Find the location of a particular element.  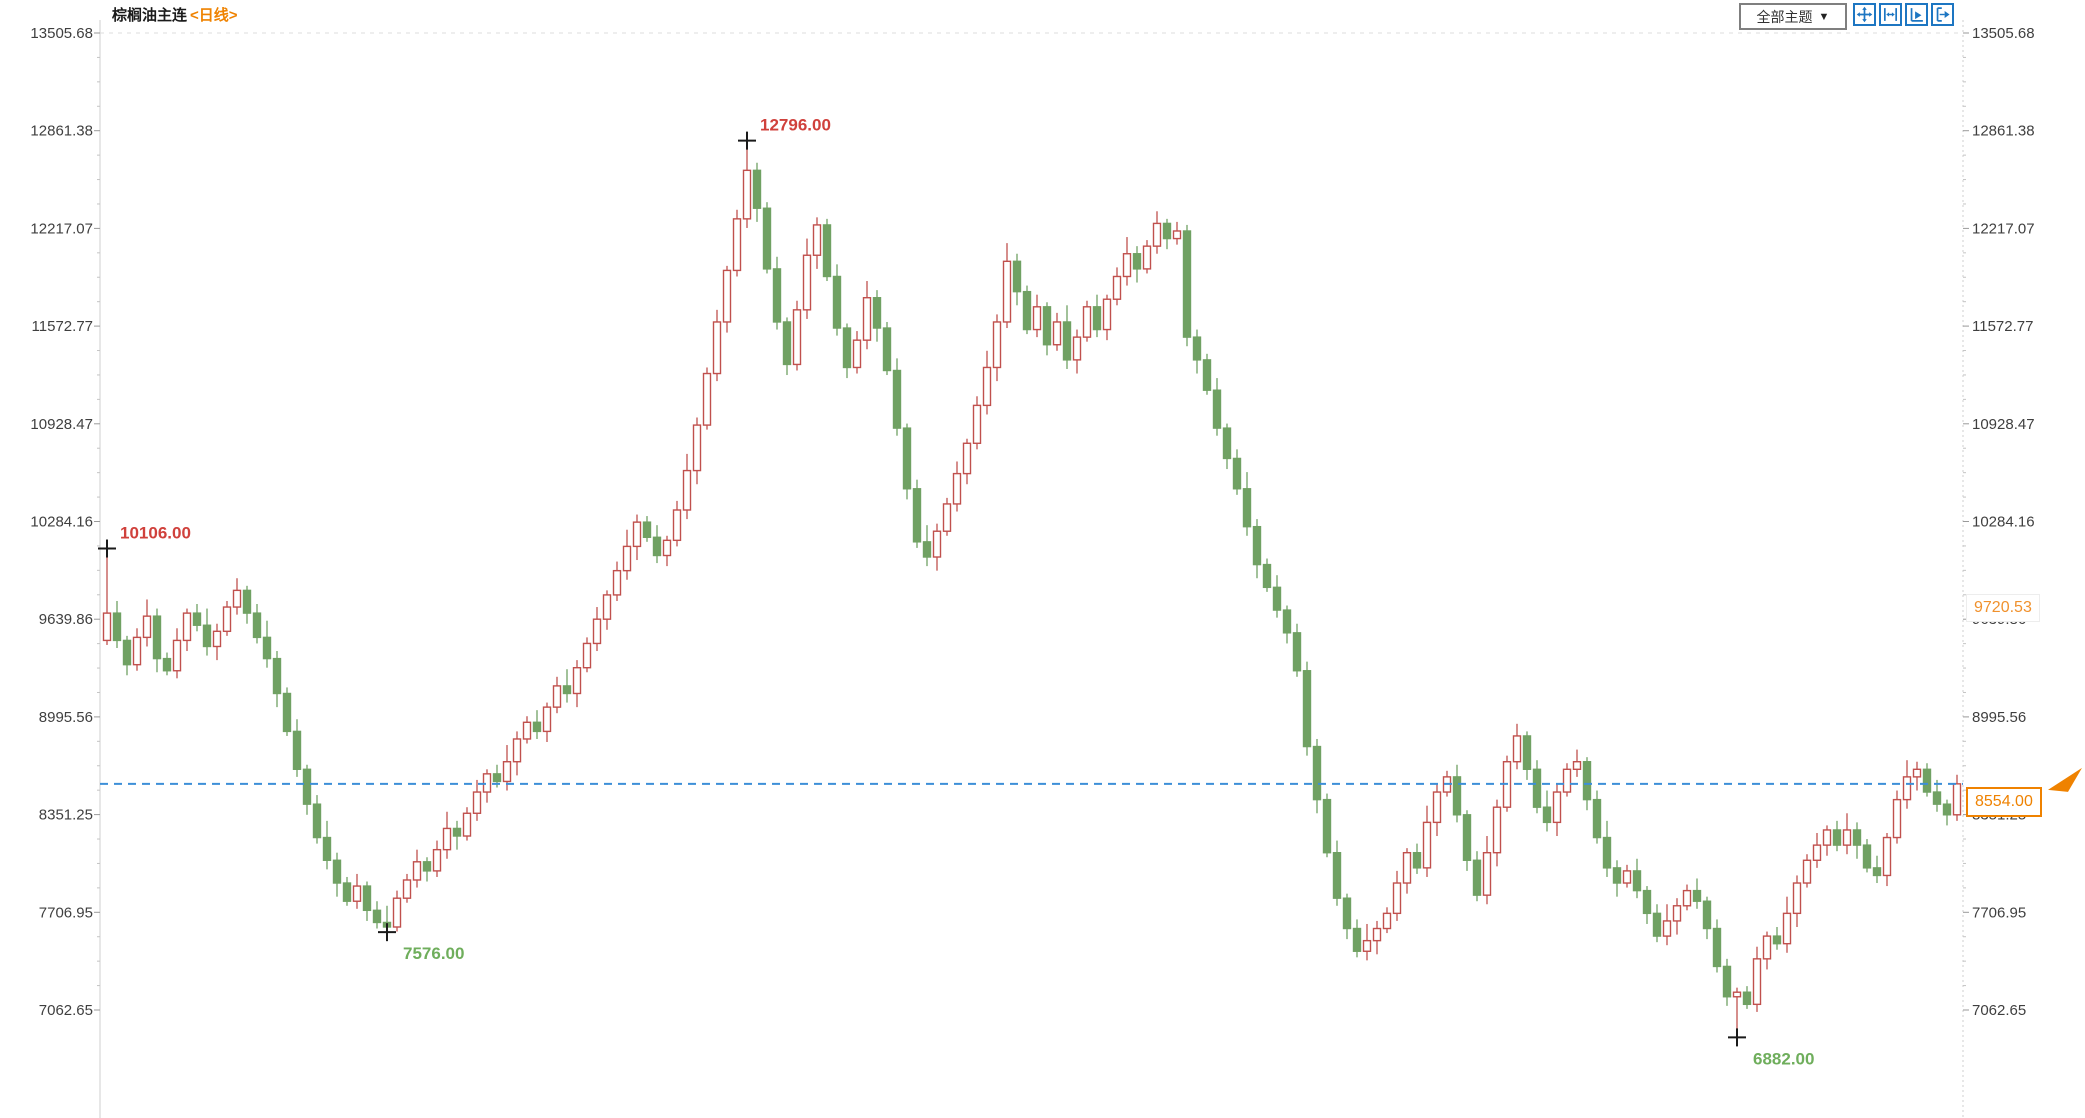

axis-tick-label: 10284.16 is located at coordinates (2003, 522).